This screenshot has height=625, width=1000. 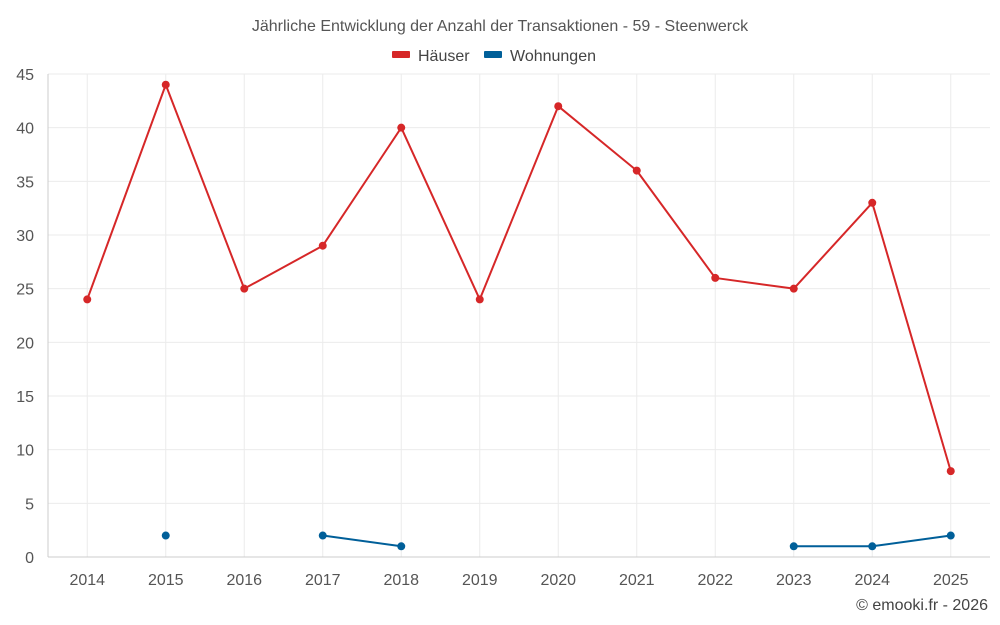 What do you see at coordinates (25, 129) in the screenshot?
I see `y-tick-label: 40` at bounding box center [25, 129].